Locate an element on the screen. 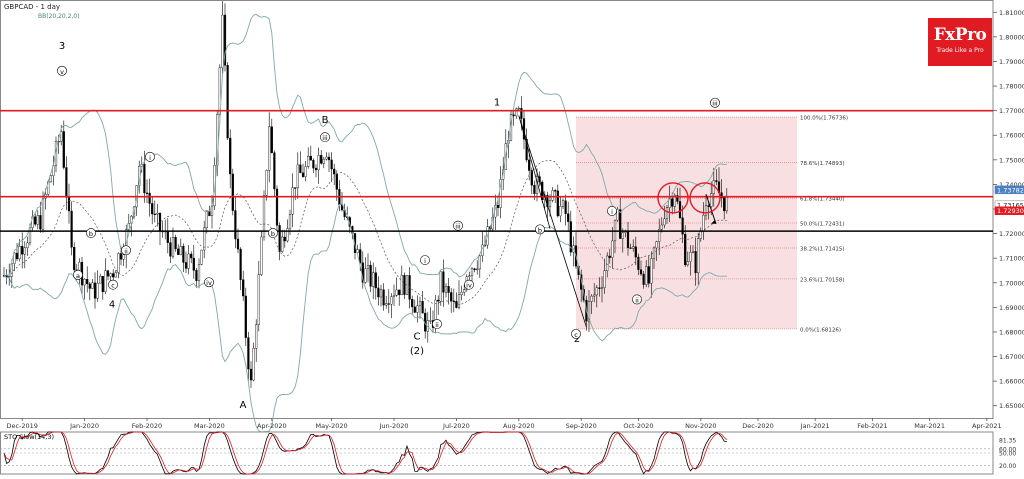  x-axis-tick-label: Sep-2020 is located at coordinates (581, 426).